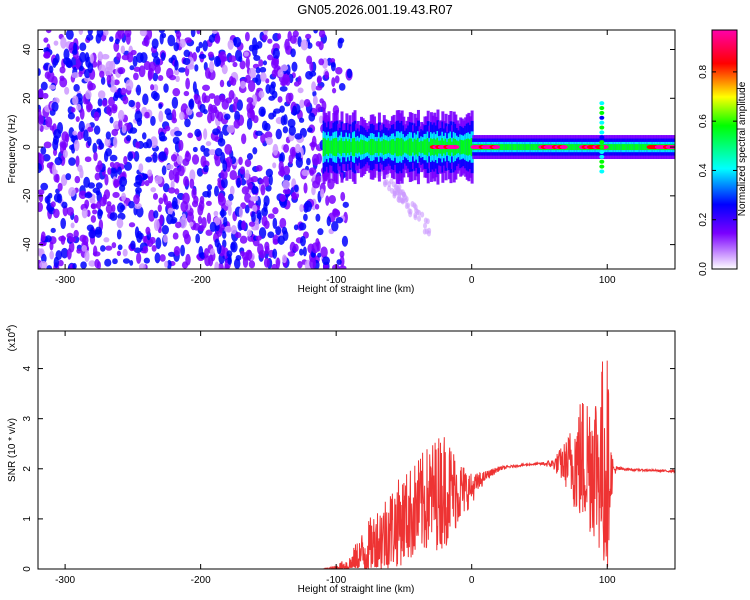 This screenshot has width=750, height=600. Describe the element at coordinates (356, 289) in the screenshot. I see `spectrogram-x-axis-label: Height of straight line (km)` at that location.